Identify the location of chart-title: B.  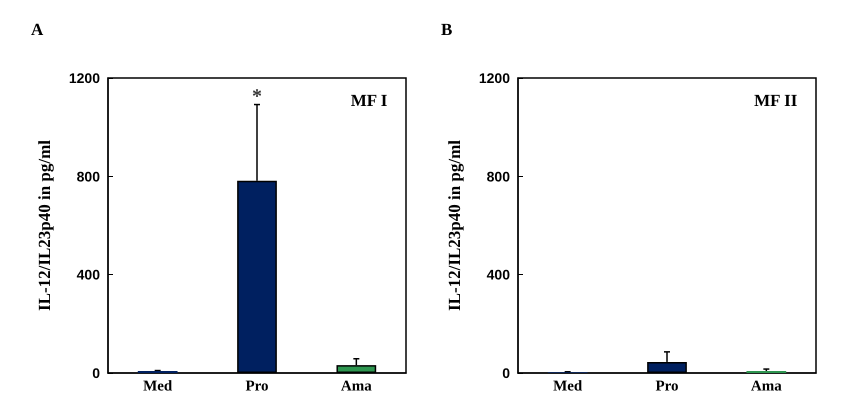
(446, 29).